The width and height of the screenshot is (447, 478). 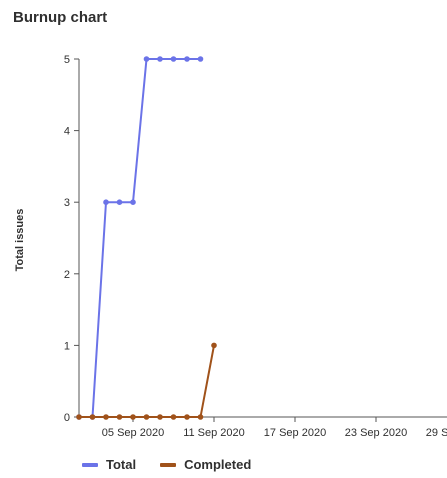 What do you see at coordinates (133, 433) in the screenshot?
I see `x-tick-label: 05 Sep 2020` at bounding box center [133, 433].